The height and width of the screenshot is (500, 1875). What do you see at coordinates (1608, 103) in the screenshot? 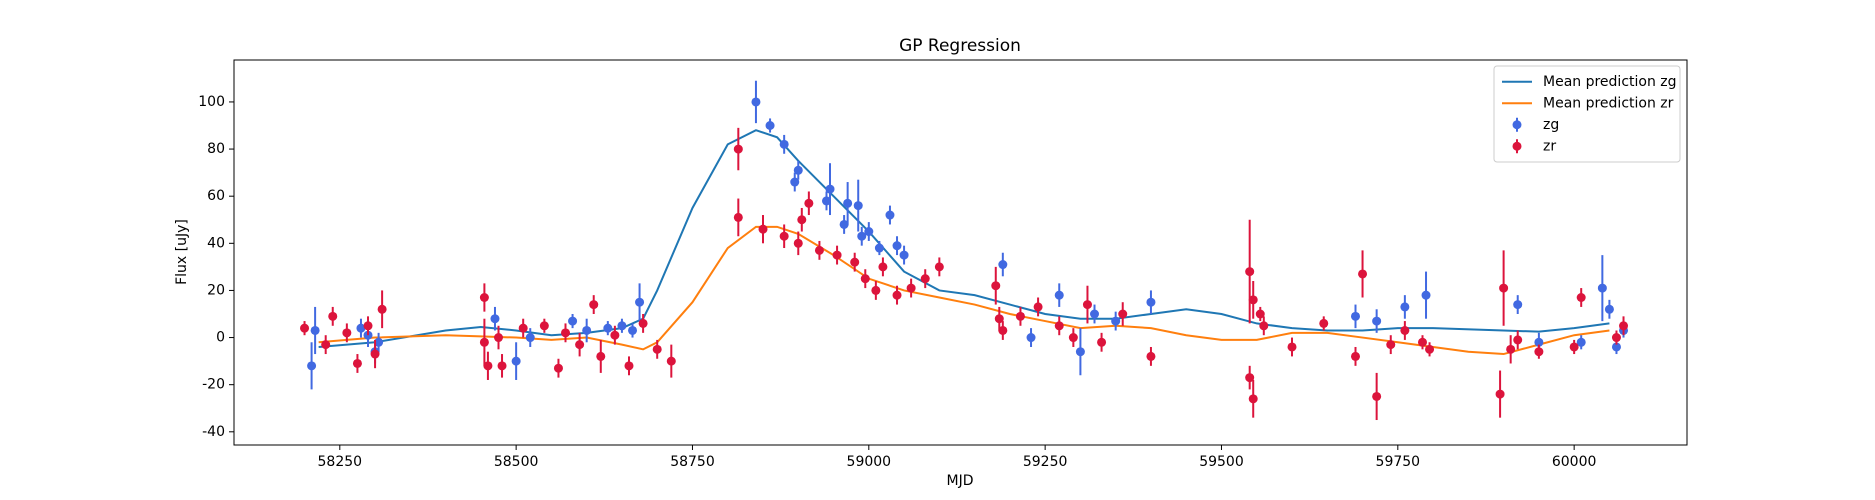
I see `legend-label: Mean prediction zr` at bounding box center [1608, 103].